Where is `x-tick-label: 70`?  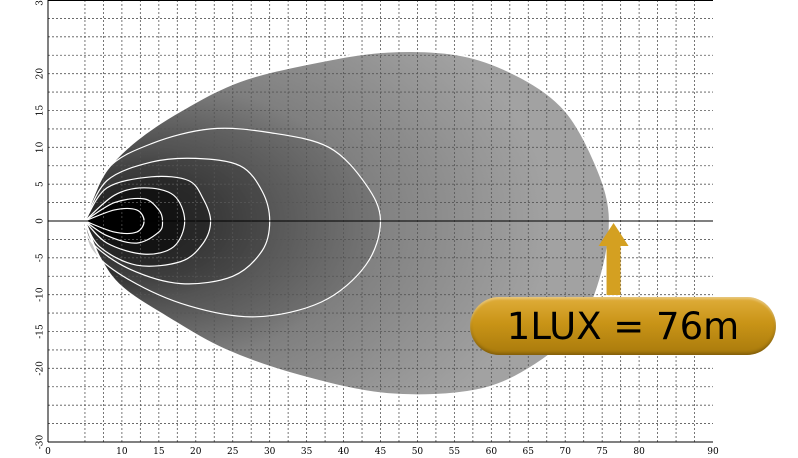
x-tick-label: 70 is located at coordinates (565, 452).